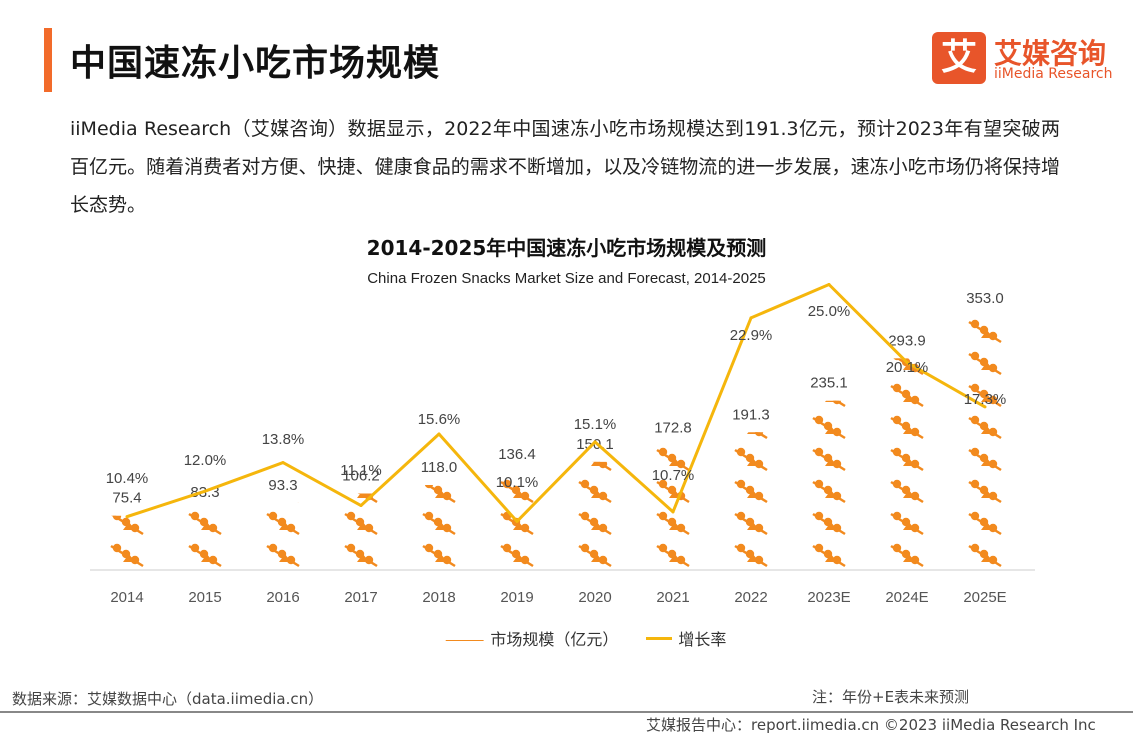 The width and height of the screenshot is (1133, 736). Describe the element at coordinates (360, 597) in the screenshot. I see `x-tick-label: 2017` at that location.